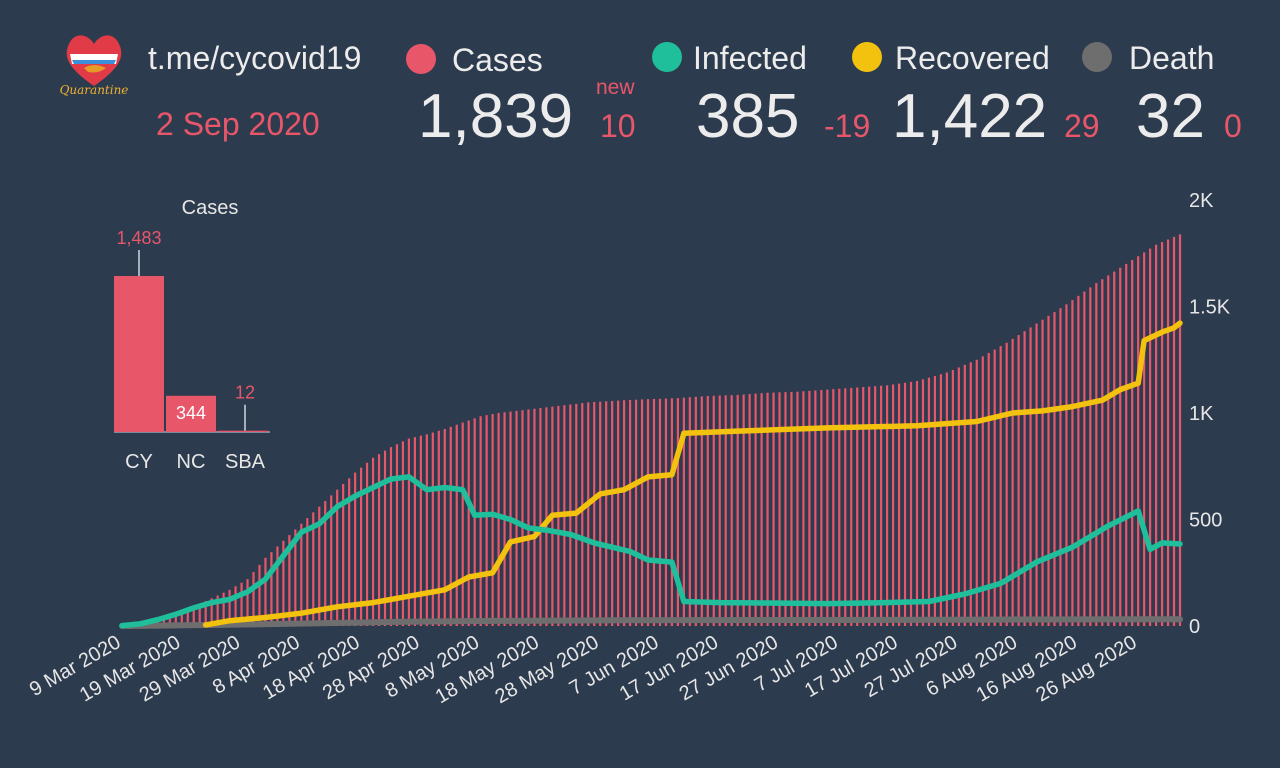  What do you see at coordinates (497, 60) in the screenshot?
I see `cases-legend-label: Cases` at bounding box center [497, 60].